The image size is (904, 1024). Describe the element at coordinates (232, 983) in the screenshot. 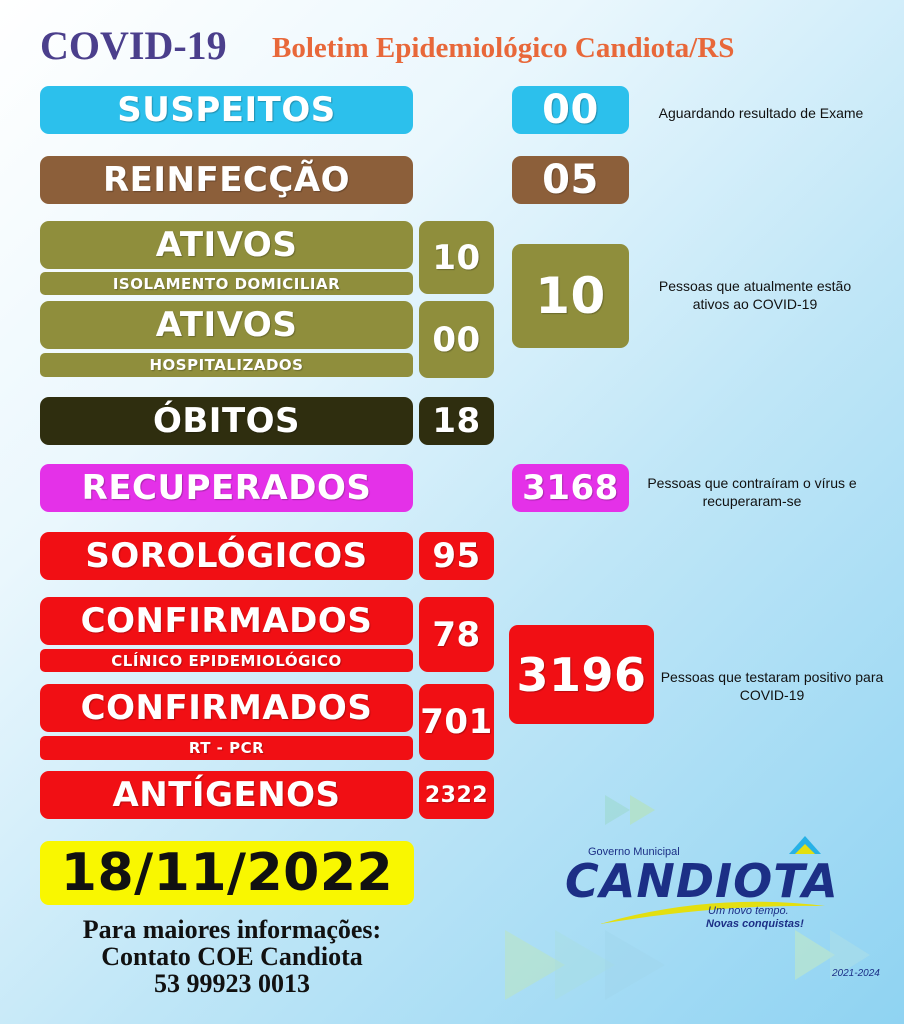

I see `contact-phone: 53 99923 0013` at that location.